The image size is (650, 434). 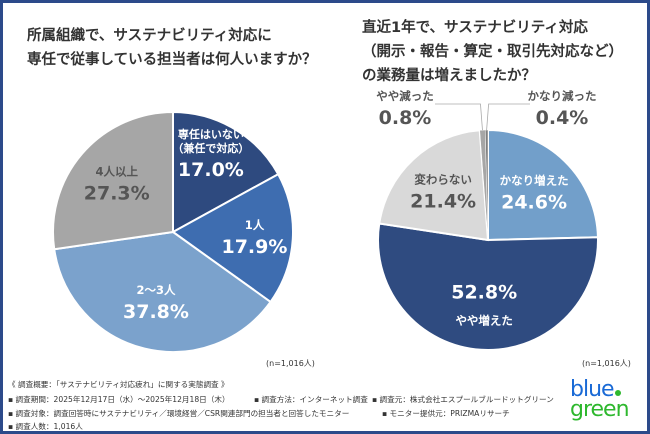 What do you see at coordinates (255, 225) in the screenshot?
I see `pie1-category-1: 1人` at bounding box center [255, 225].